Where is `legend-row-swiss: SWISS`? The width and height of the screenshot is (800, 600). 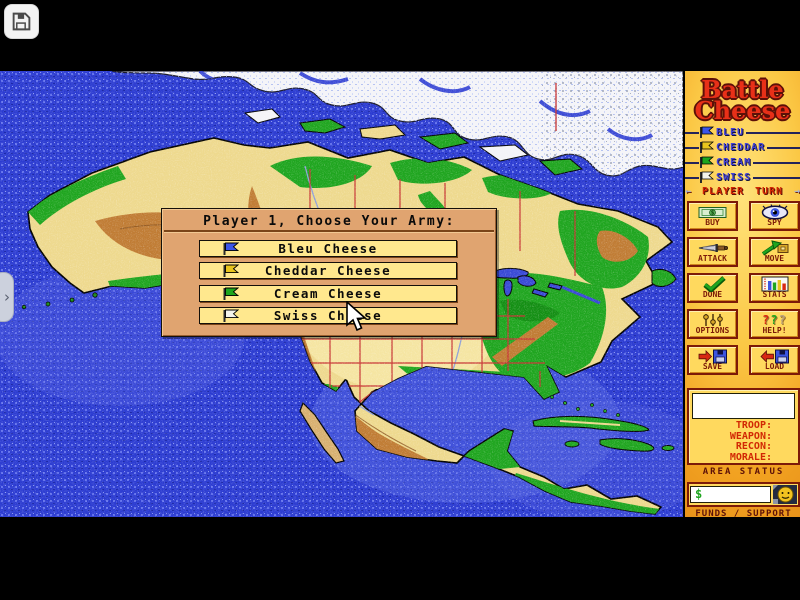 legend-row-swiss: SWISS is located at coordinates (742, 177).